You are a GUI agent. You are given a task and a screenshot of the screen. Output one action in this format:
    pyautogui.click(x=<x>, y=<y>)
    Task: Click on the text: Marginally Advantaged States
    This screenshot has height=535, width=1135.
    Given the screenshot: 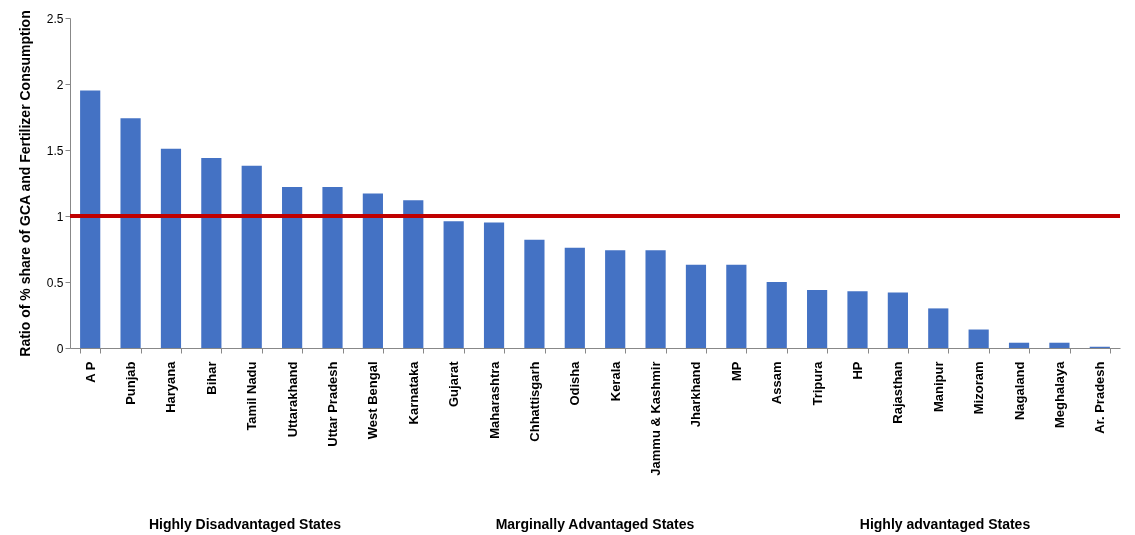 What is the action you would take?
    pyautogui.click(x=595, y=524)
    